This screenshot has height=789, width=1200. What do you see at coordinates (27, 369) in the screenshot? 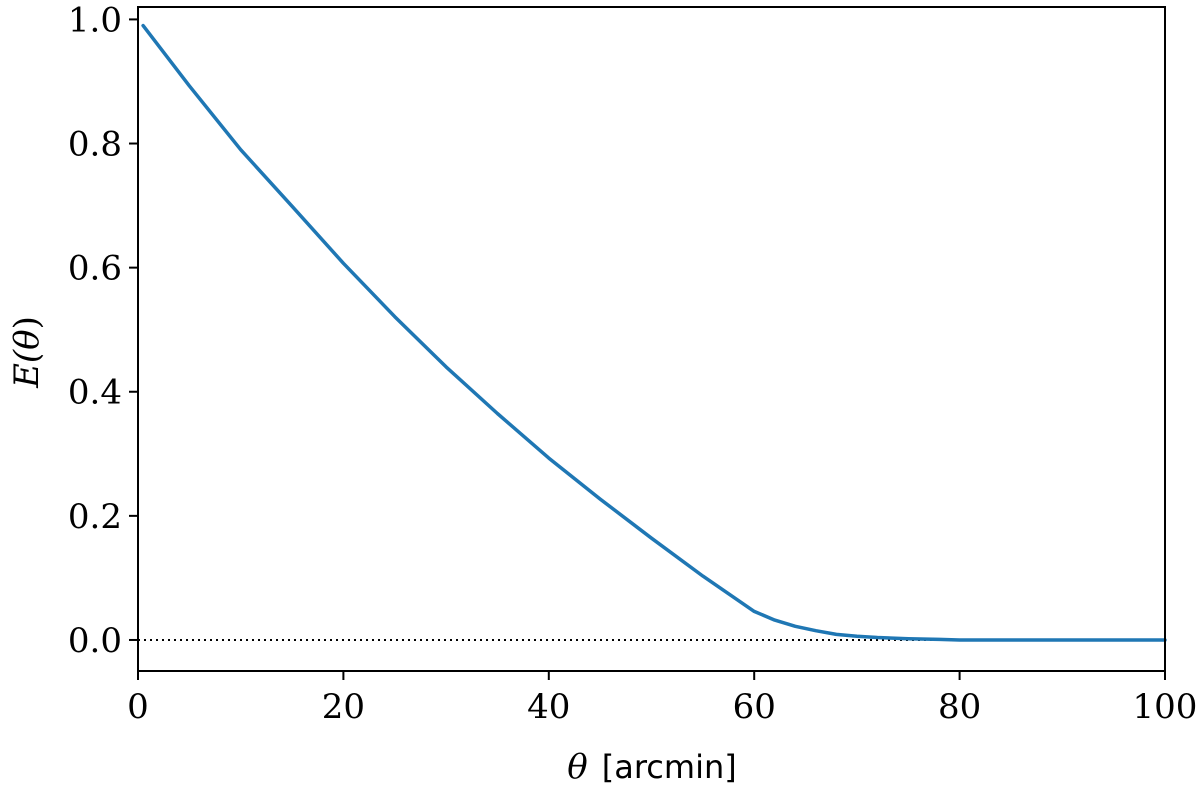
I see `y-axis-prefix: E(` at bounding box center [27, 369].